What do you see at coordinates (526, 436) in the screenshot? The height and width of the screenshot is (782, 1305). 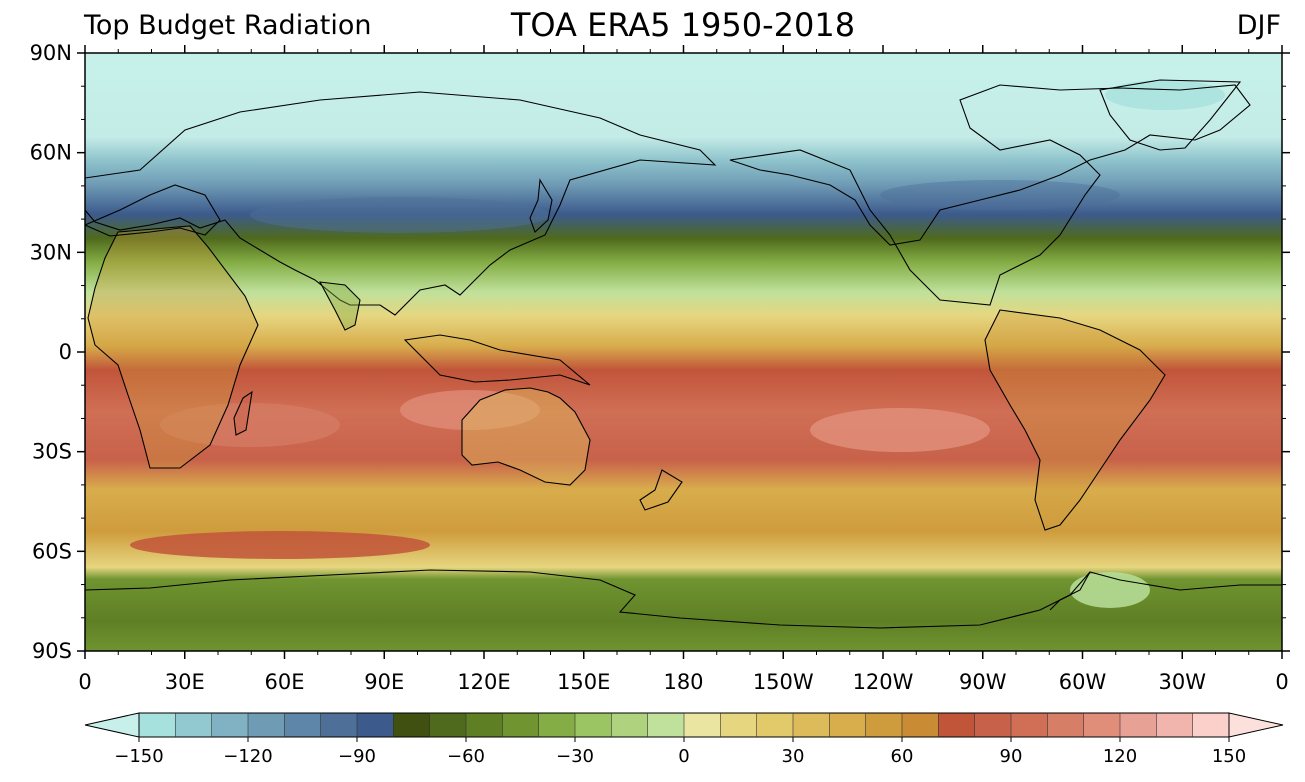 I see `australia-outline` at bounding box center [526, 436].